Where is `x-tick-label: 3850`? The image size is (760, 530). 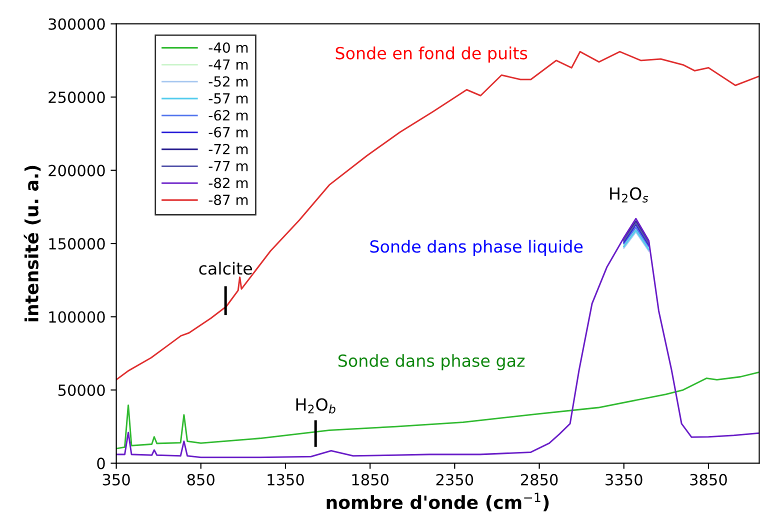
x-tick-label: 3850 is located at coordinates (708, 480).